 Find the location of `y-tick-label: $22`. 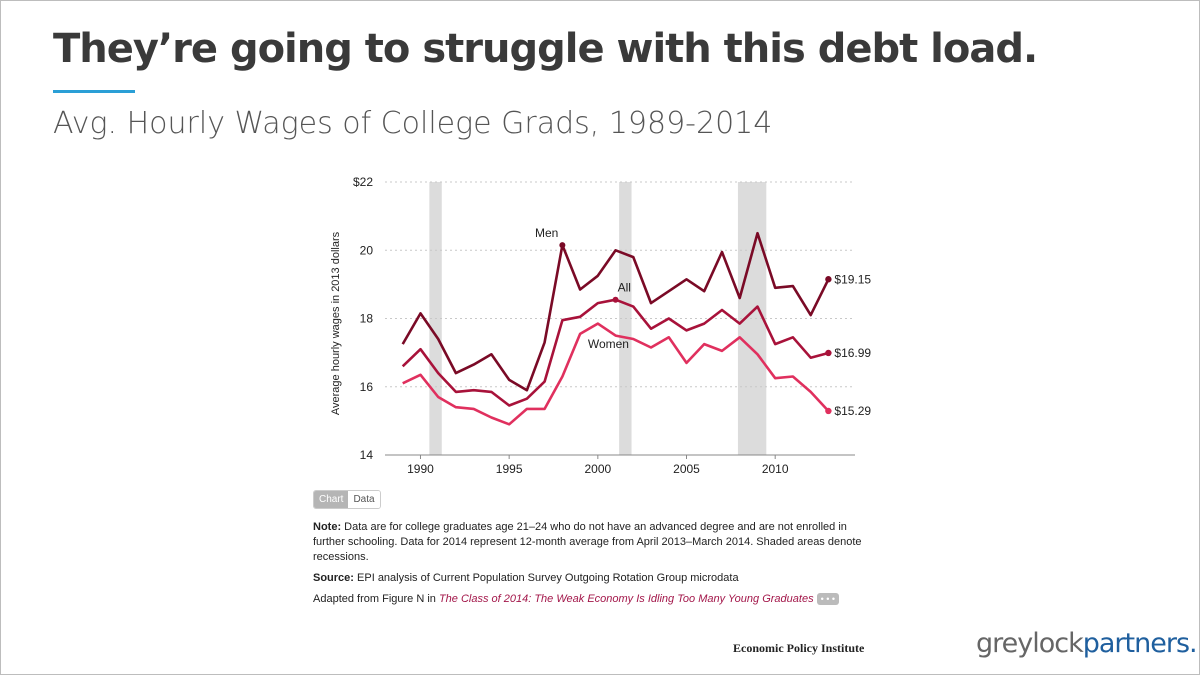

y-tick-label: $22 is located at coordinates (363, 182).